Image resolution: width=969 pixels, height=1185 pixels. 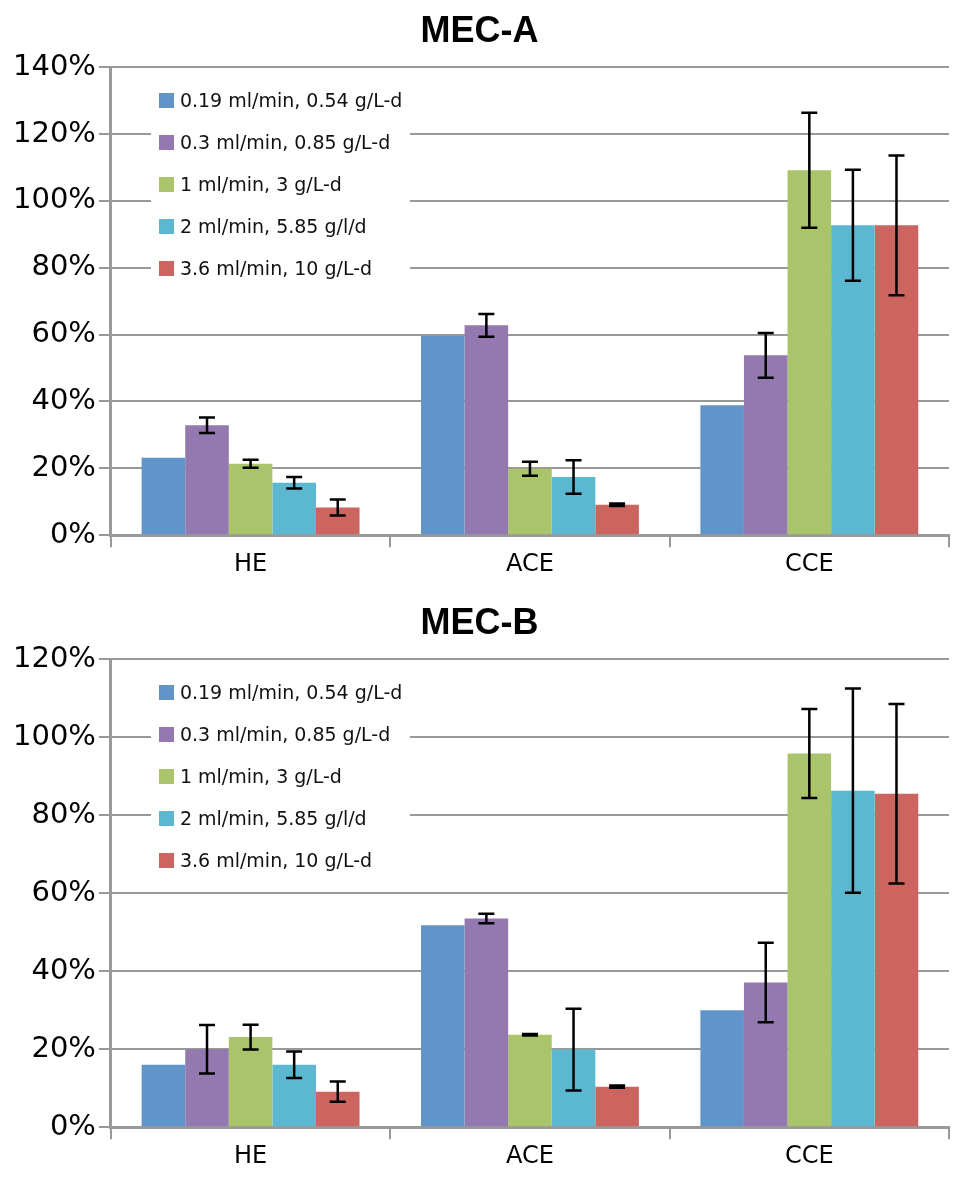 I want to click on chart-title: MEC-A, so click(x=479, y=29).